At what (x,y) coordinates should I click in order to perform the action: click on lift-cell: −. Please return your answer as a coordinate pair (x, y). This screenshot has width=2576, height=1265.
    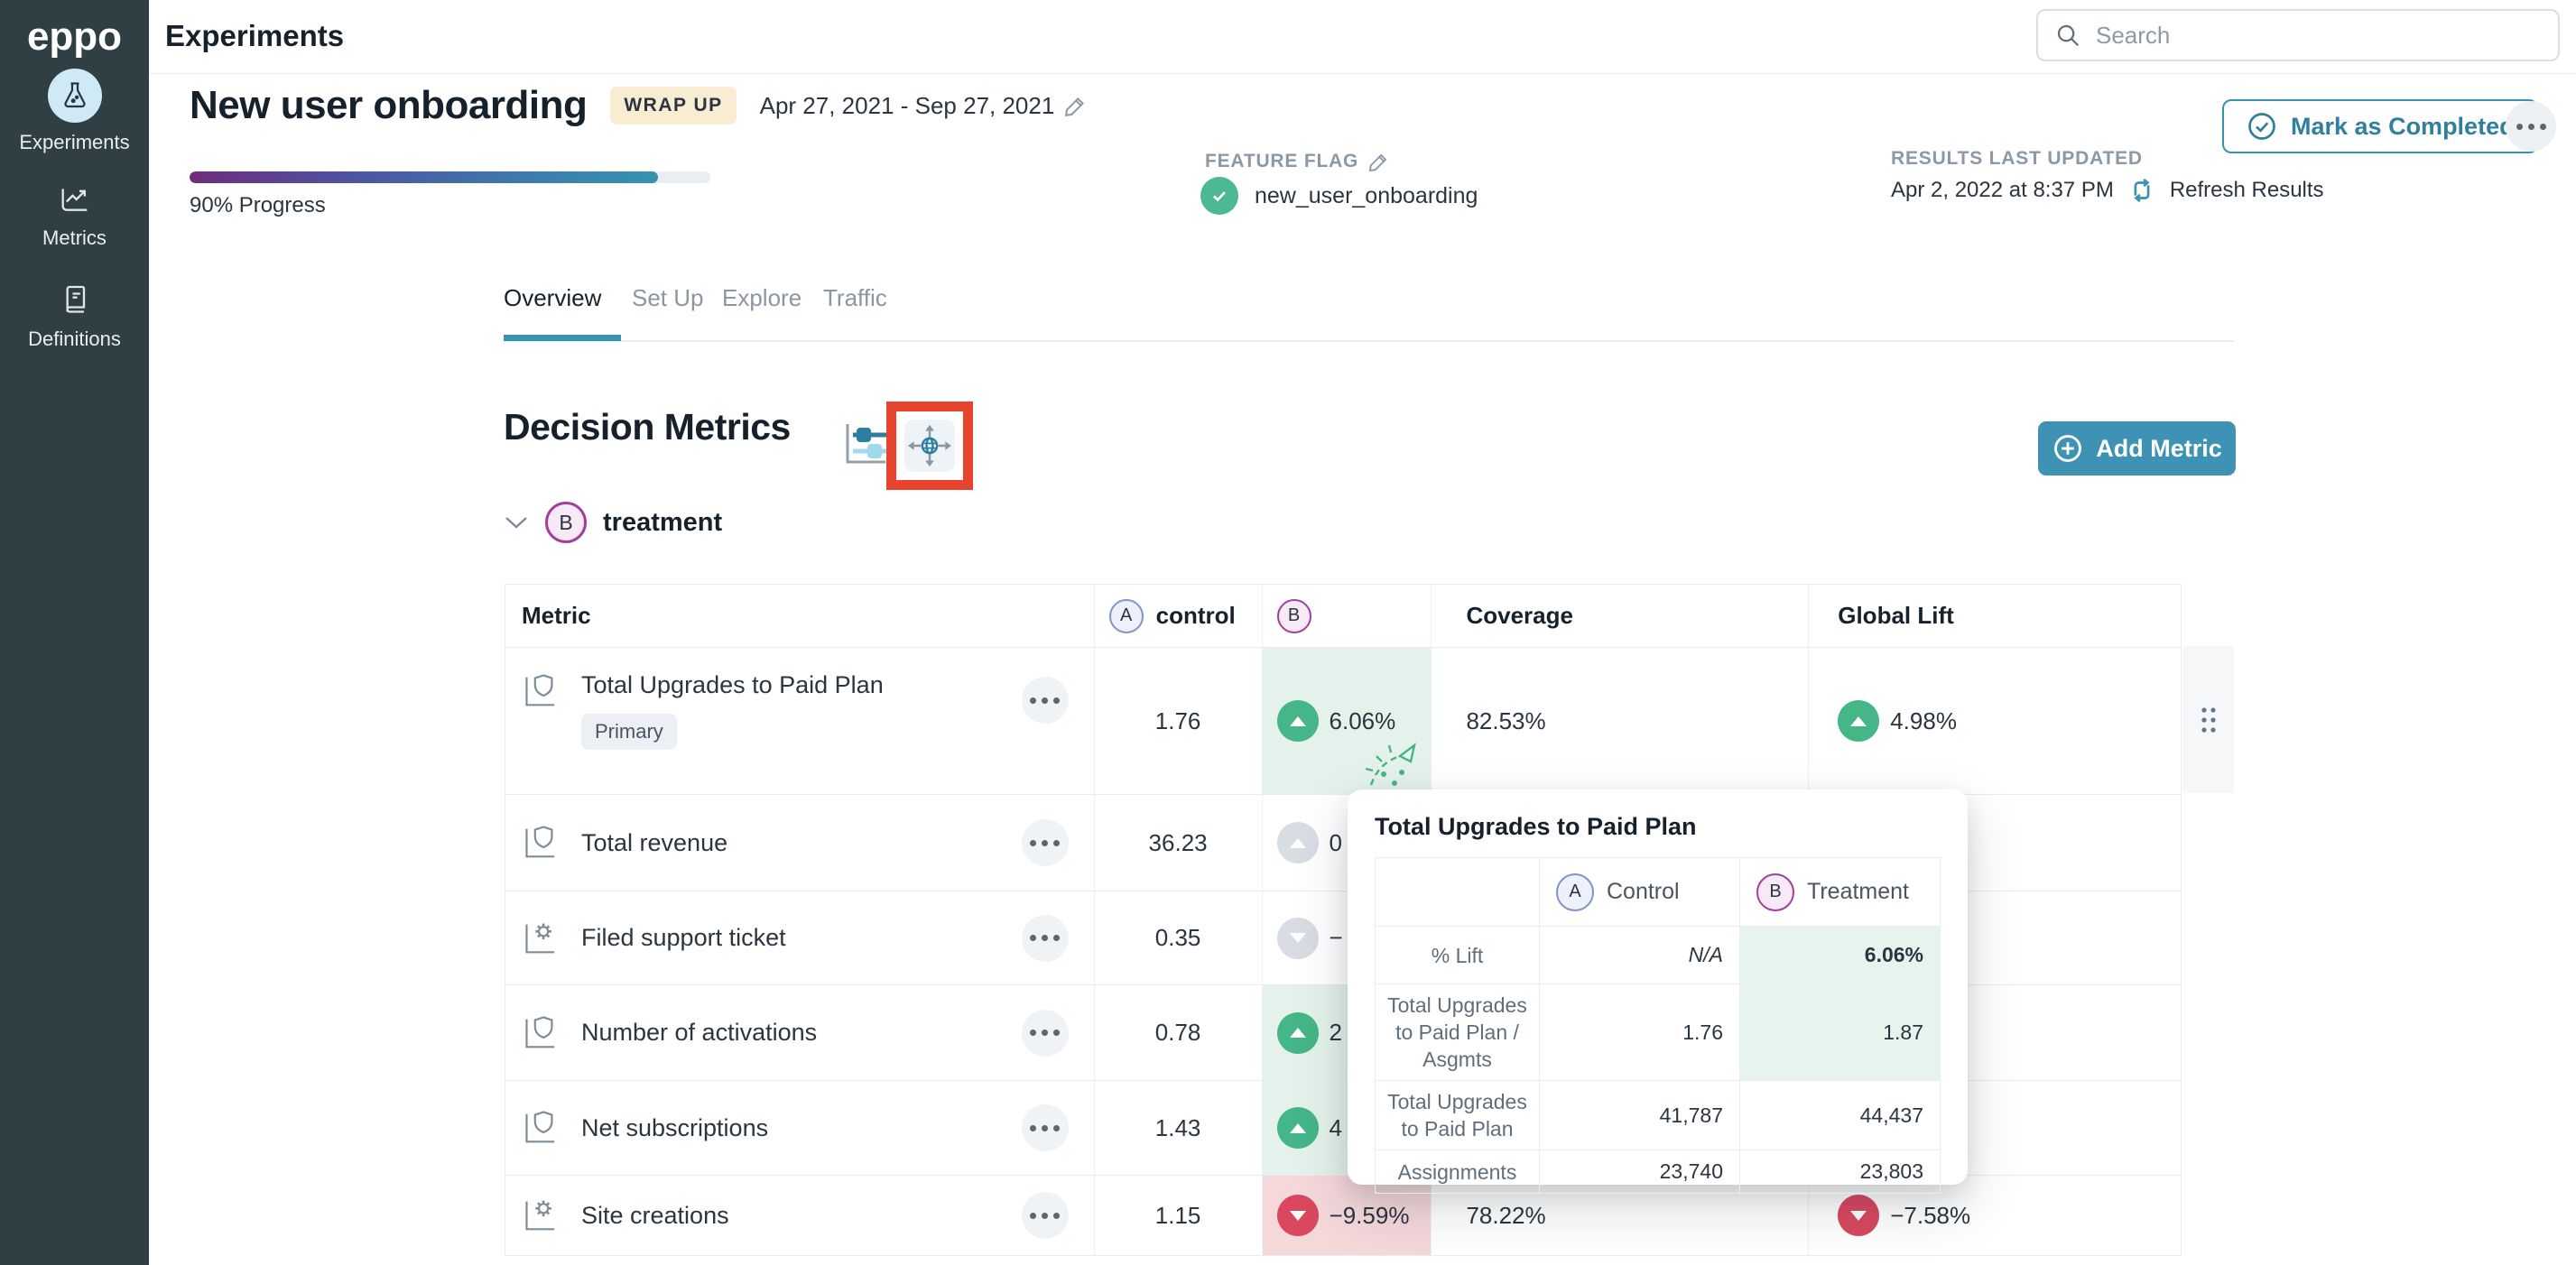
    Looking at the image, I should click on (1347, 937).